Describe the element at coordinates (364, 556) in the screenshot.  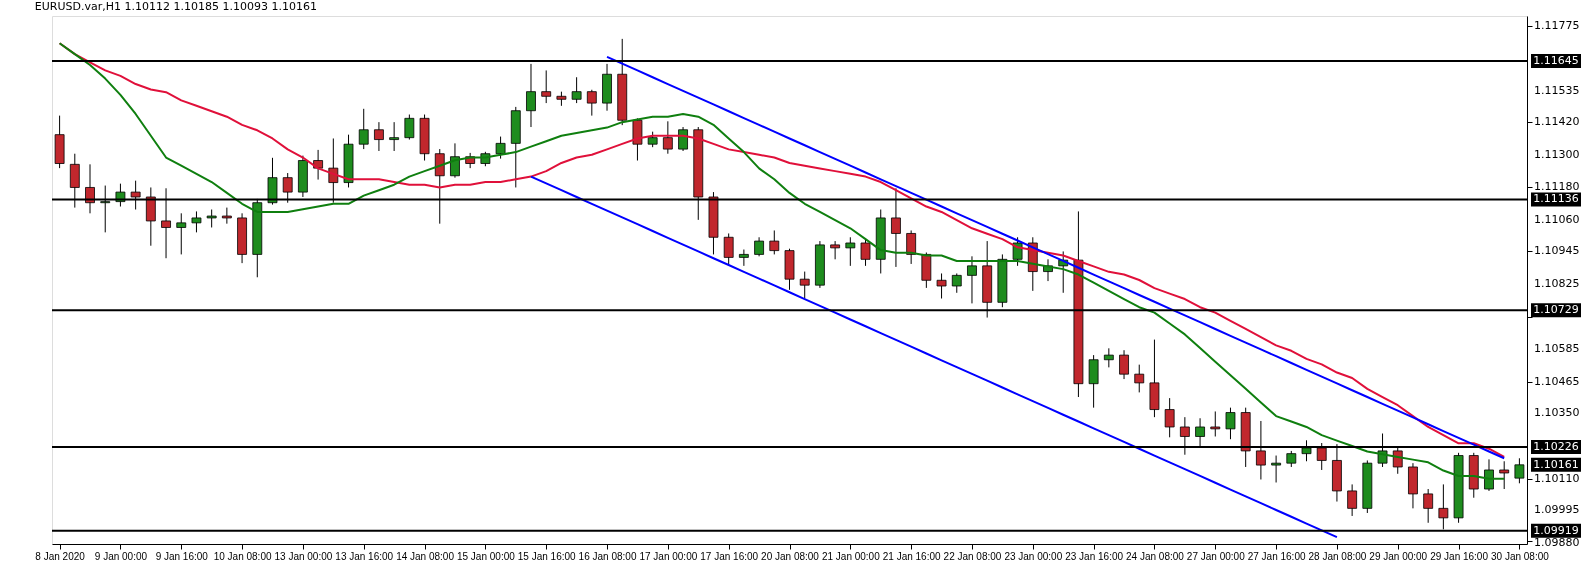
I see `x-tick-label: 13 Jan 16:00` at that location.